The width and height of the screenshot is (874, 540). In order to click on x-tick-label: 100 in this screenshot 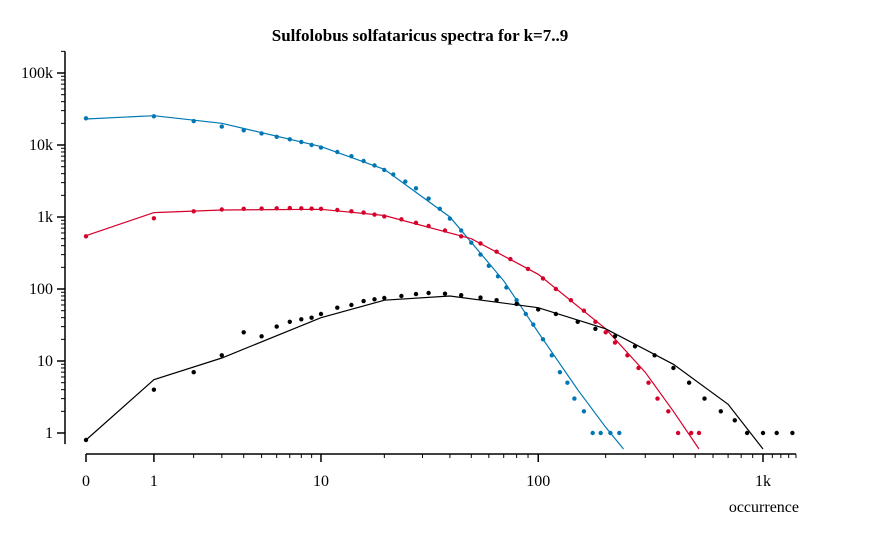, I will do `click(538, 481)`.